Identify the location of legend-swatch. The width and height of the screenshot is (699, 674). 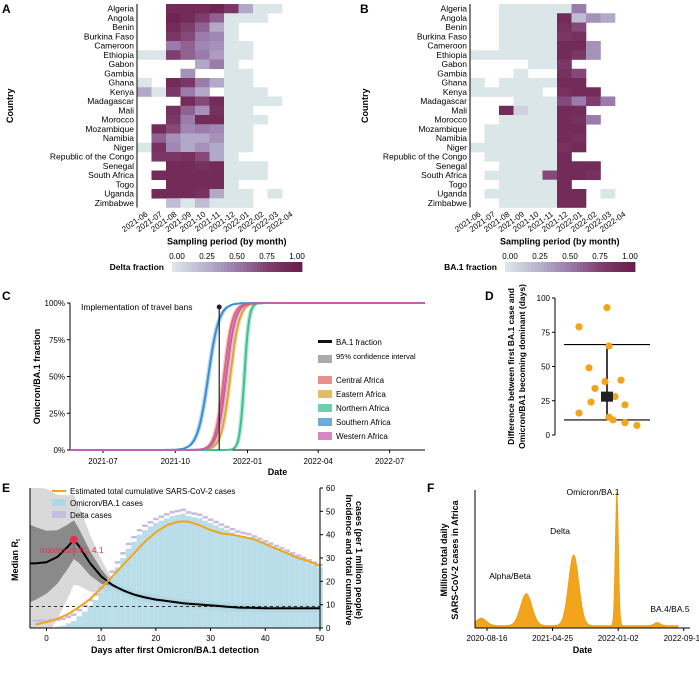
(59, 502).